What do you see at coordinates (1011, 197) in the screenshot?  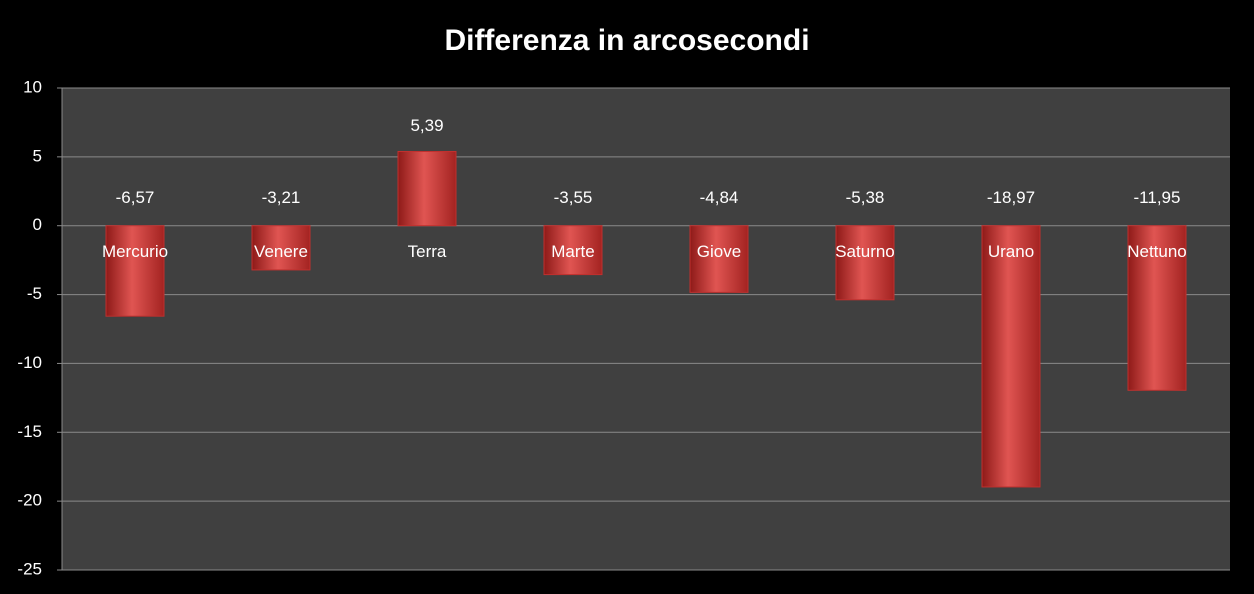 I see `data-label: -18,97` at bounding box center [1011, 197].